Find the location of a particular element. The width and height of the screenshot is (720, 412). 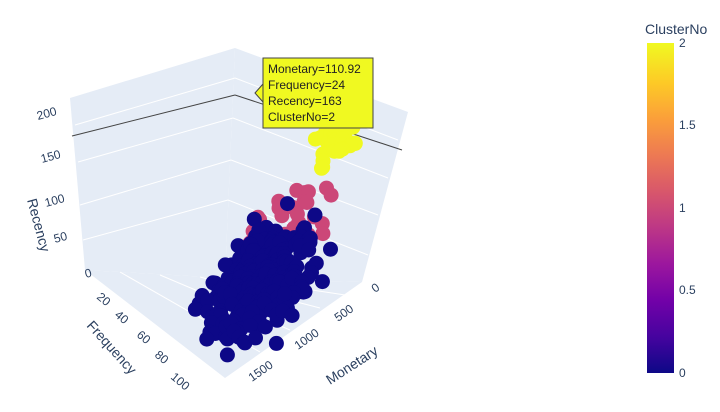

z-tick-50: 50 is located at coordinates (60, 237).